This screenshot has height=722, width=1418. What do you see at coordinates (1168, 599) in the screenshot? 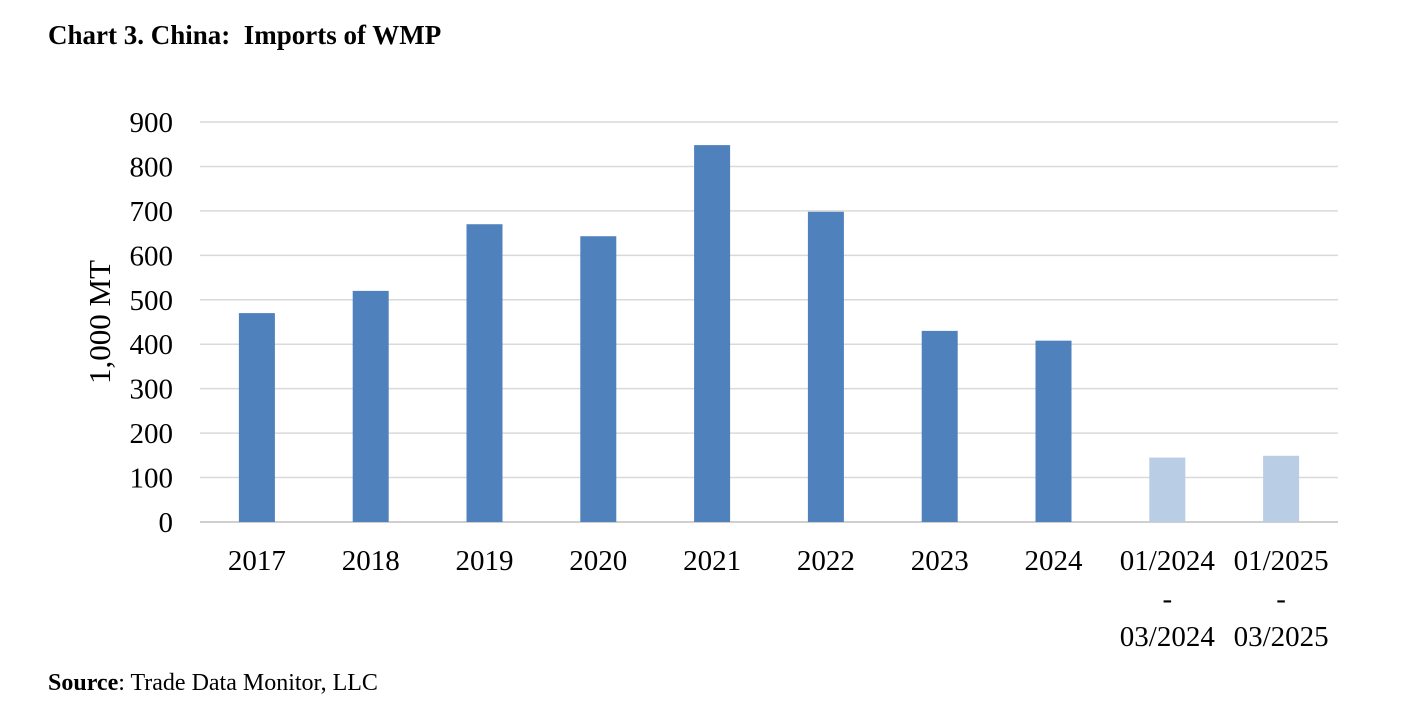
I see `x-tick-label: 01/2024 -03/2024` at bounding box center [1168, 599].